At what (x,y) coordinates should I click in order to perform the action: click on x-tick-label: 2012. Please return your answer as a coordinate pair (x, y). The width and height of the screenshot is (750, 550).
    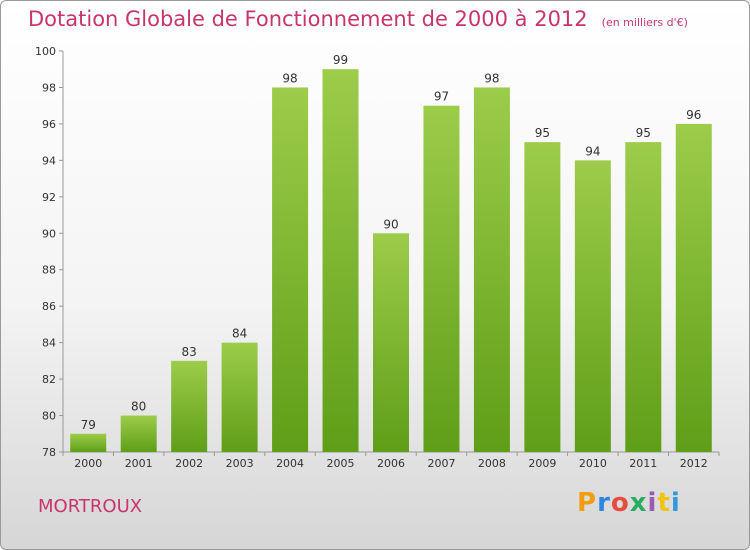
    Looking at the image, I should click on (694, 463).